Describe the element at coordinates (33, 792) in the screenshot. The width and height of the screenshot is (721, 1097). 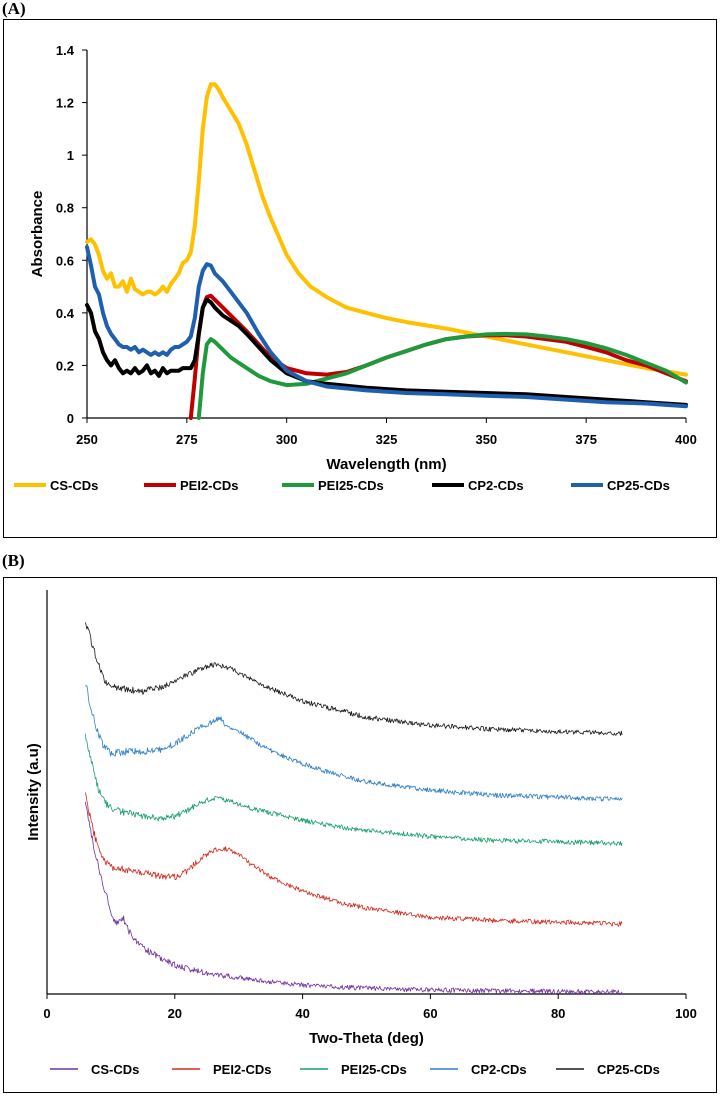
I see `b-y-axis-title: Intensity (a.u)` at that location.